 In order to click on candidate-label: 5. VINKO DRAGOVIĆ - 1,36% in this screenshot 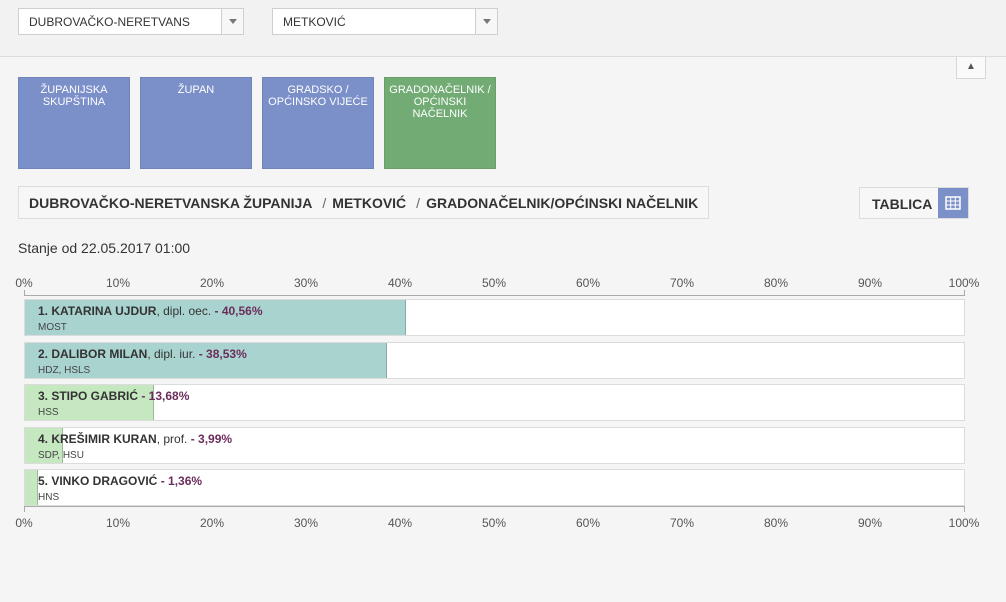, I will do `click(120, 481)`.